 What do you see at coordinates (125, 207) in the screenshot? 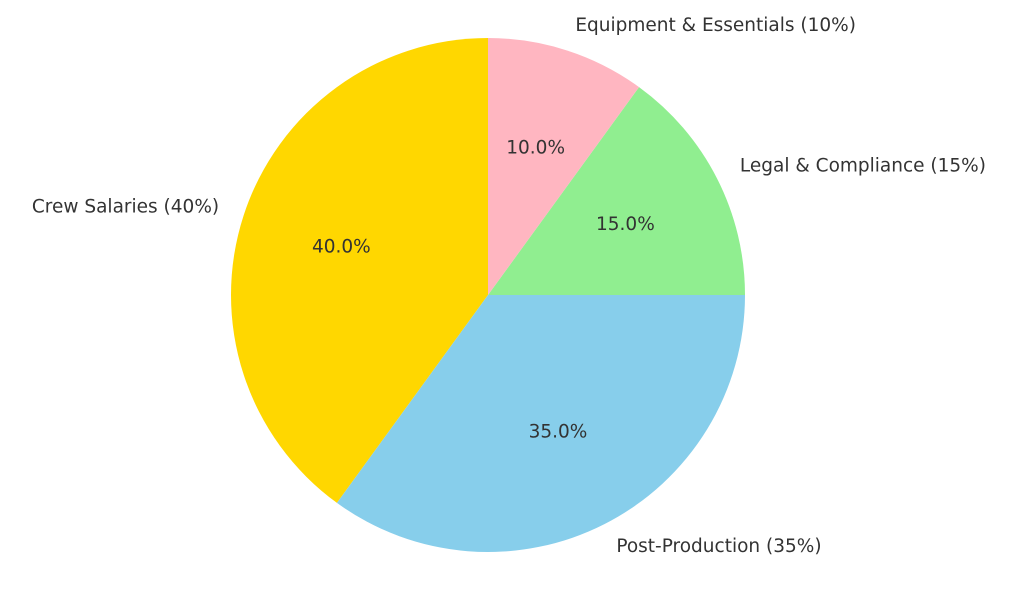
I see `slice-label: Crew Salaries (40%)` at bounding box center [125, 207].